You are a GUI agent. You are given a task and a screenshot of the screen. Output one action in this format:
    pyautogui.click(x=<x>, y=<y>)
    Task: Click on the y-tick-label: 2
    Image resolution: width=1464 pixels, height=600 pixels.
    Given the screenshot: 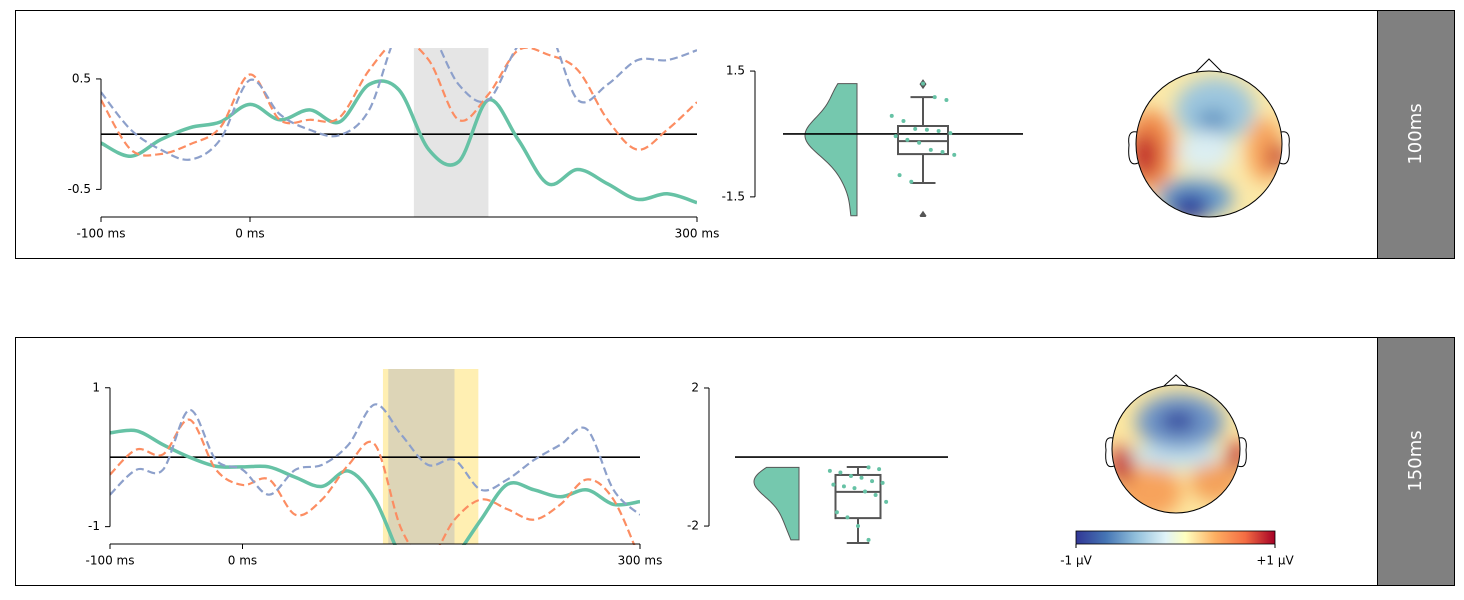 What is the action you would take?
    pyautogui.click(x=695, y=387)
    